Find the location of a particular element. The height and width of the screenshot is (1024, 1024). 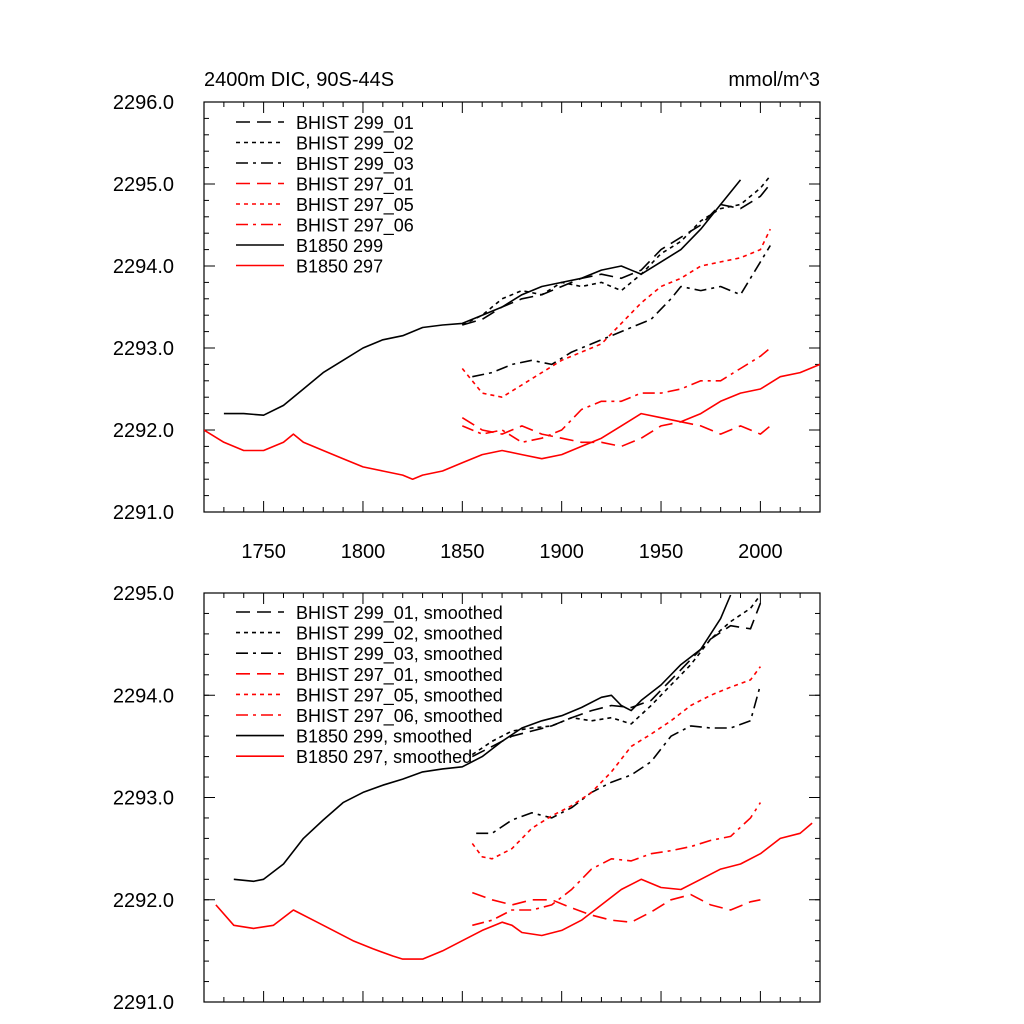

legend-label: BHIST 297_06, smoothed is located at coordinates (399, 716).